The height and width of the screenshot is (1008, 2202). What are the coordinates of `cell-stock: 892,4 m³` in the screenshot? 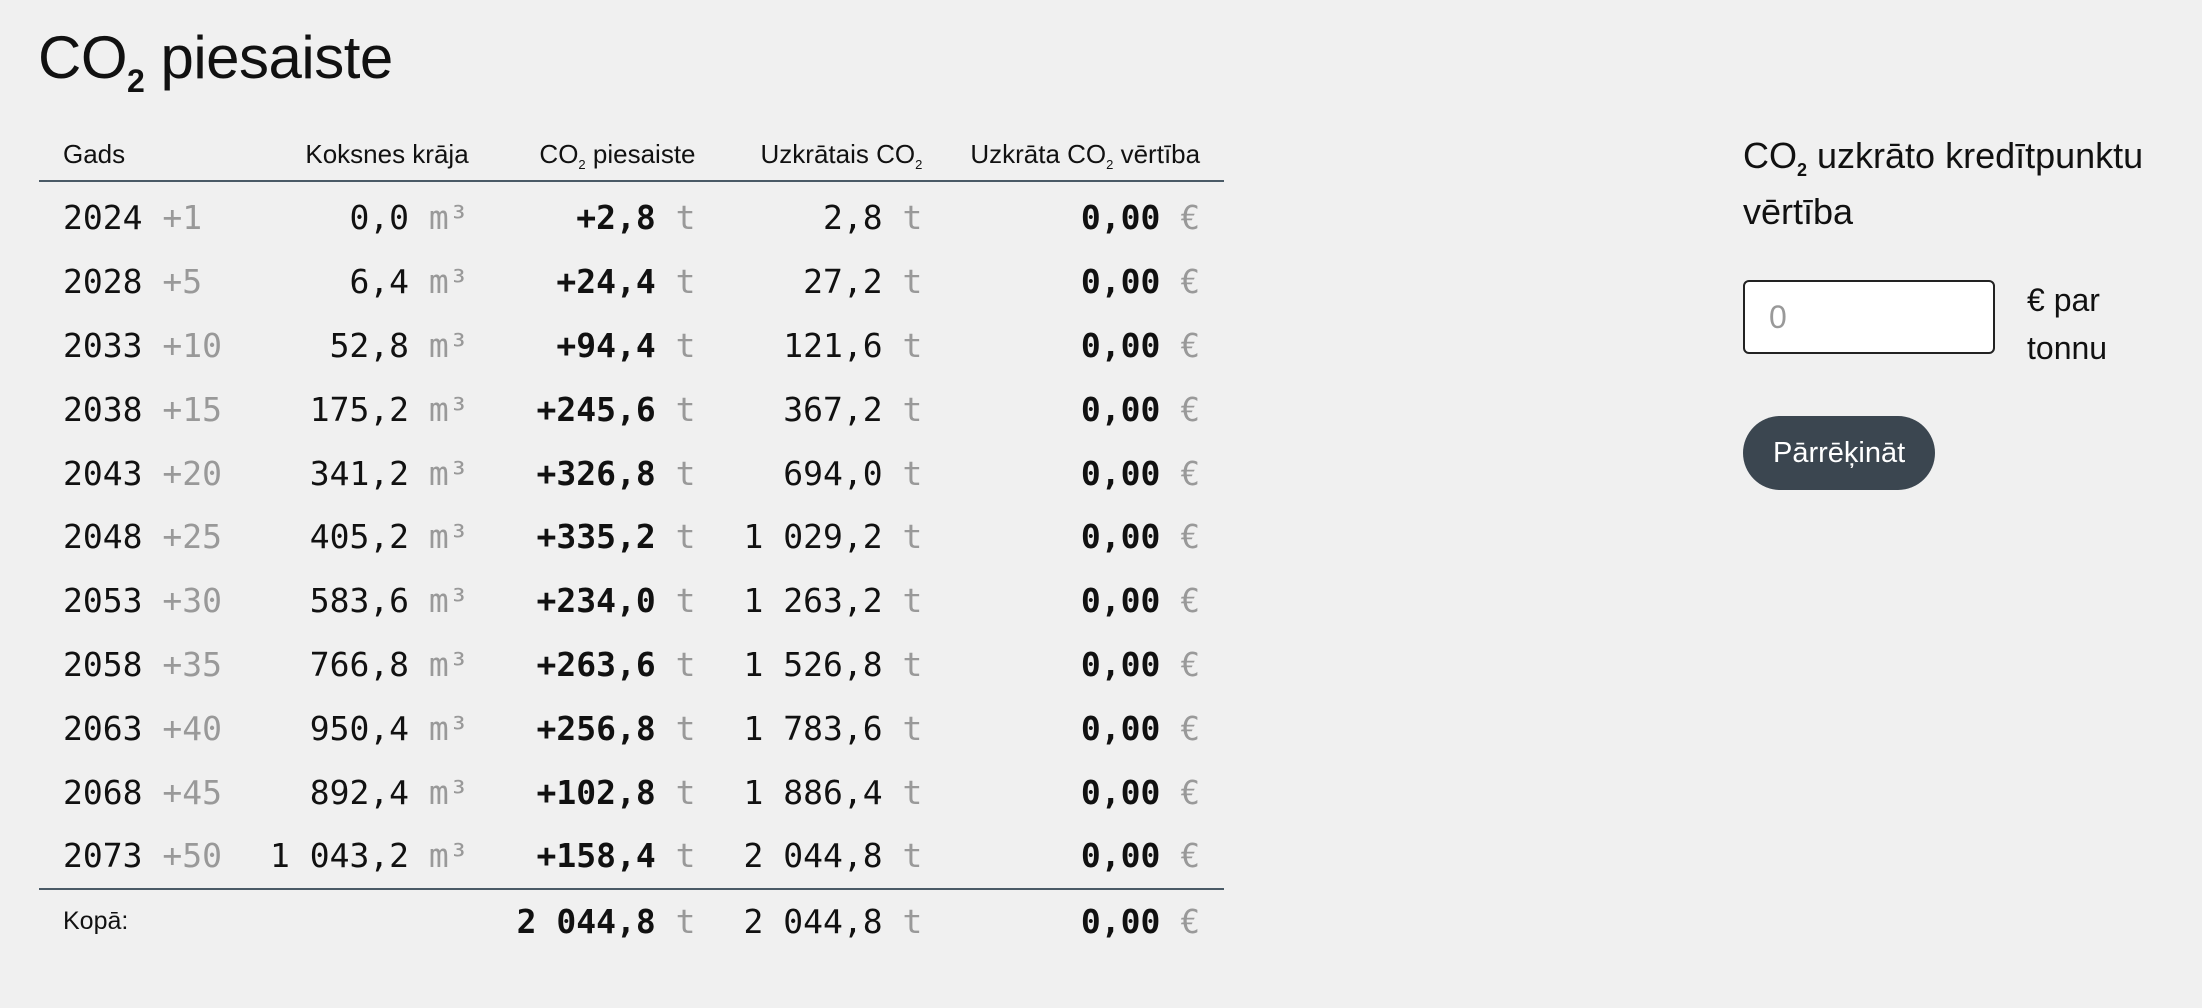 It's located at (389, 792).